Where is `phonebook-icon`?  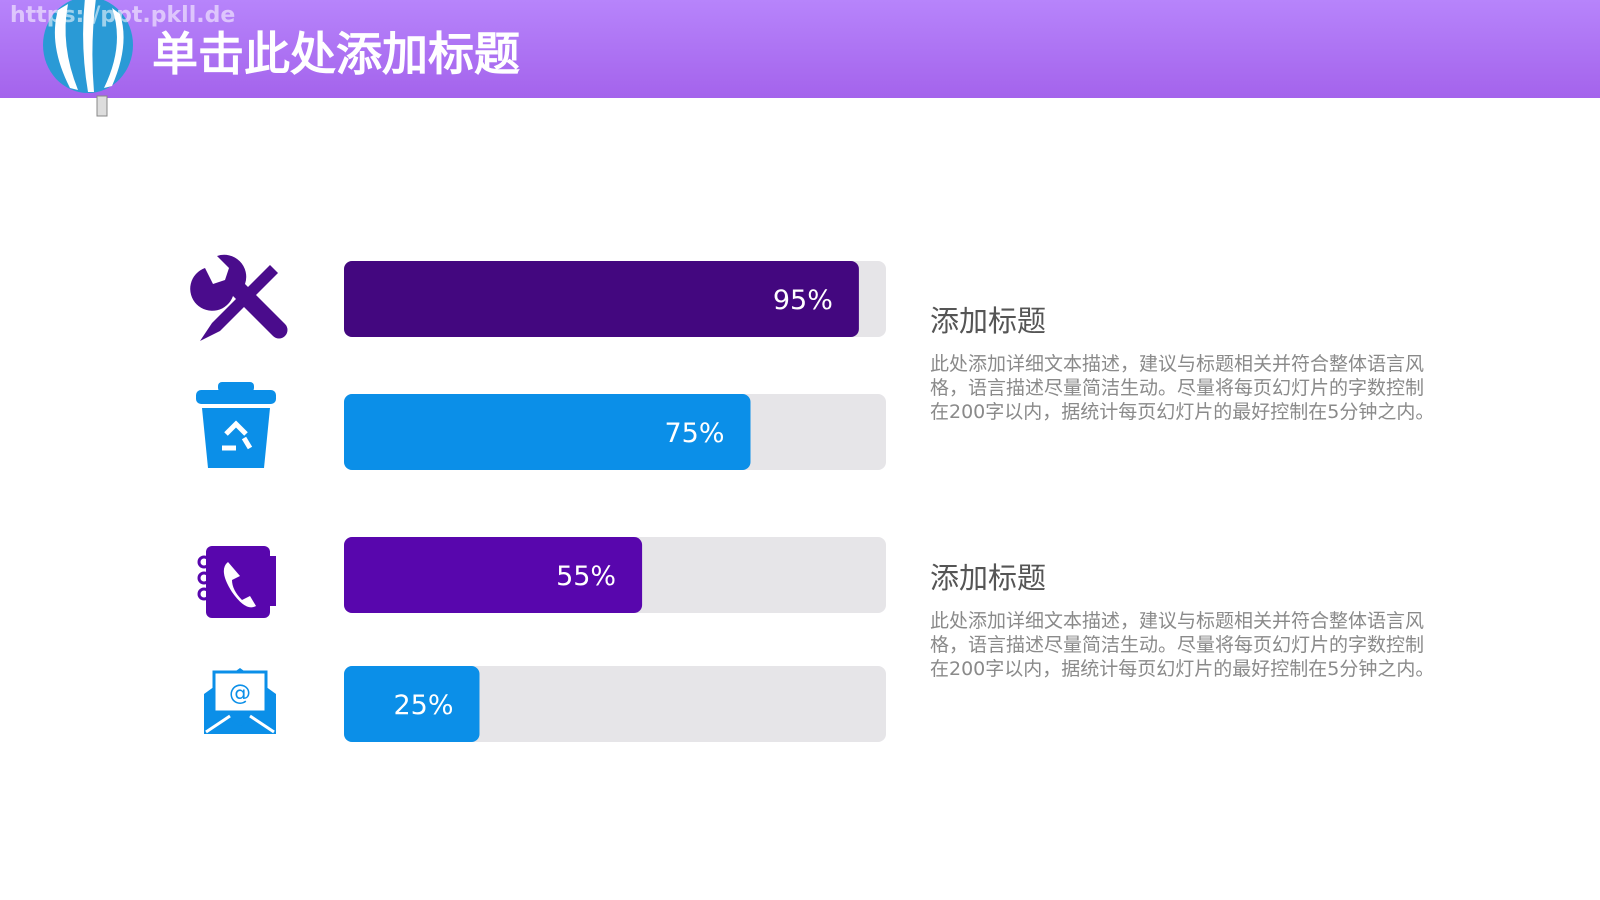
phonebook-icon is located at coordinates (236, 582).